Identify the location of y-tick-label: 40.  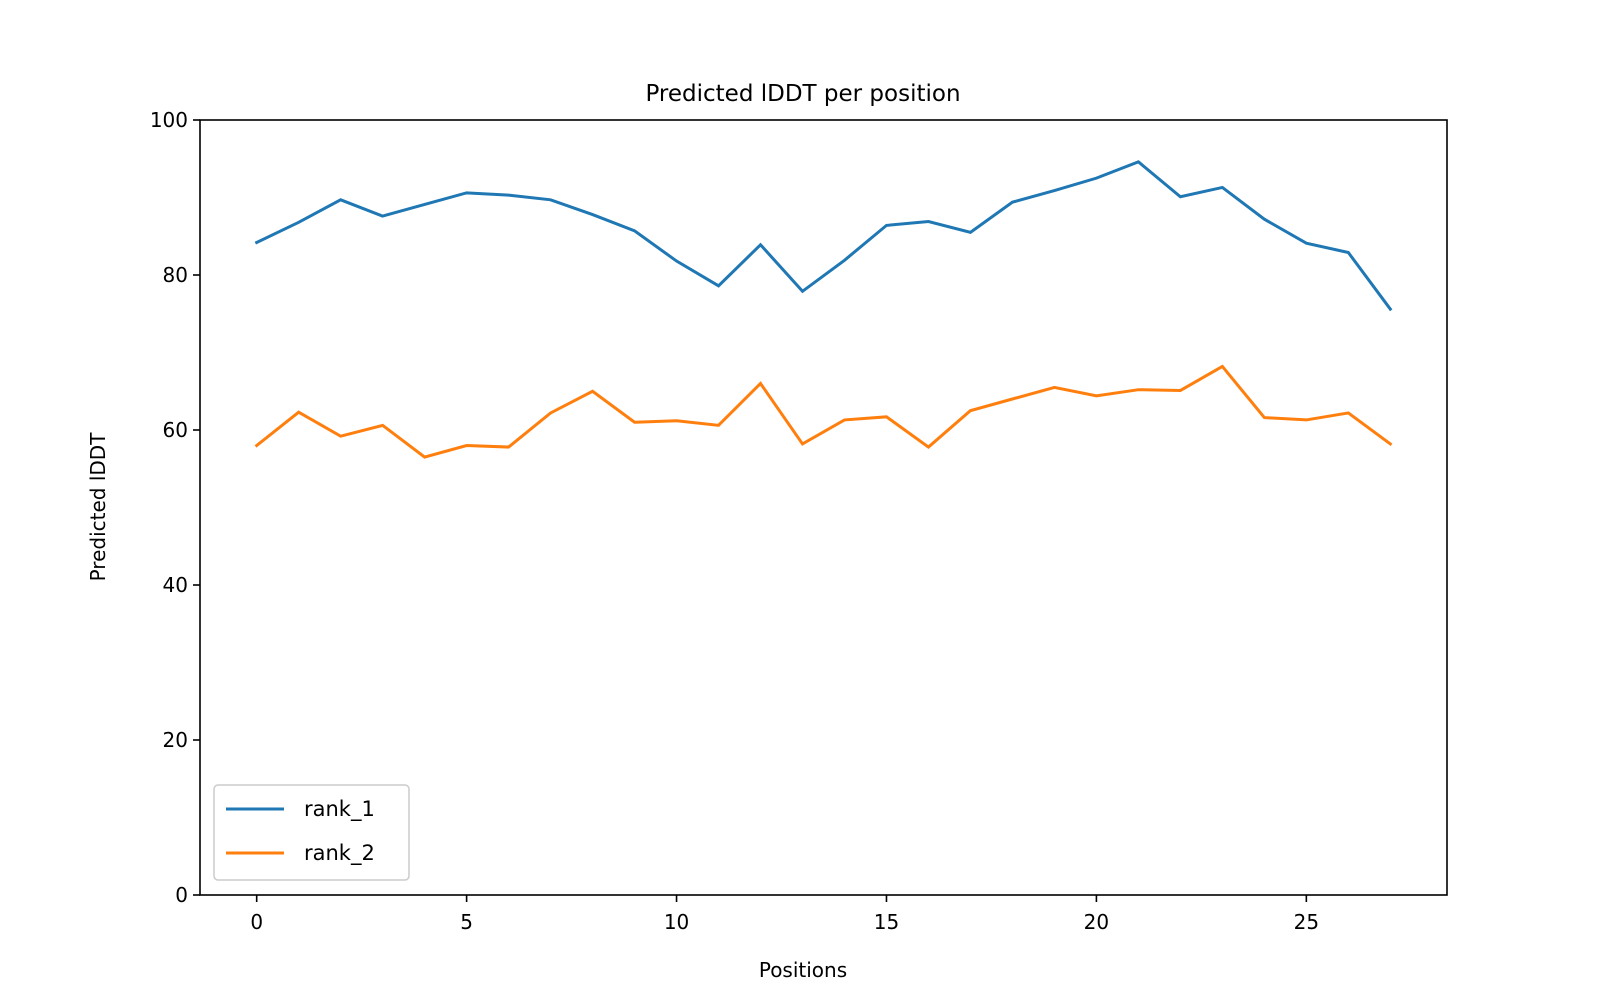
(175, 585).